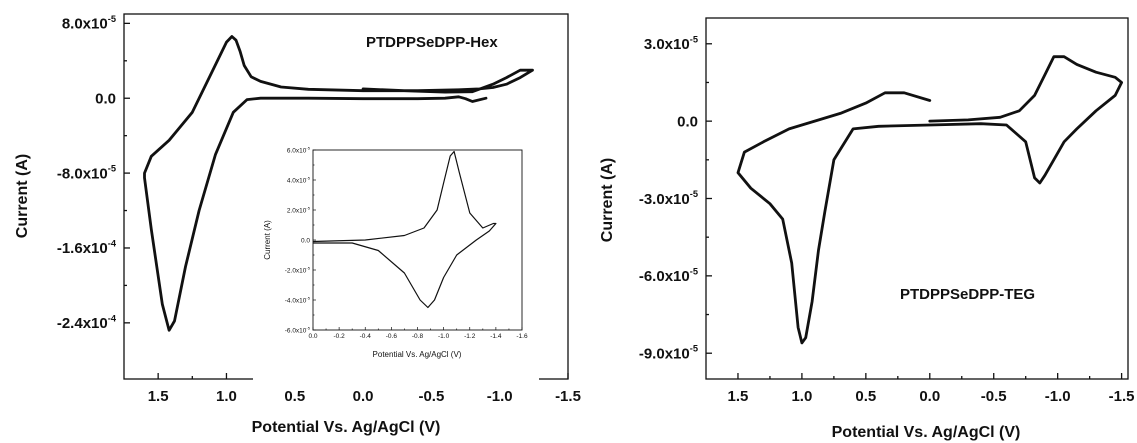 Image resolution: width=1137 pixels, height=443 pixels. What do you see at coordinates (432, 42) in the screenshot?
I see `left-chart-title: PTDPPSeDPP-Hex` at bounding box center [432, 42].